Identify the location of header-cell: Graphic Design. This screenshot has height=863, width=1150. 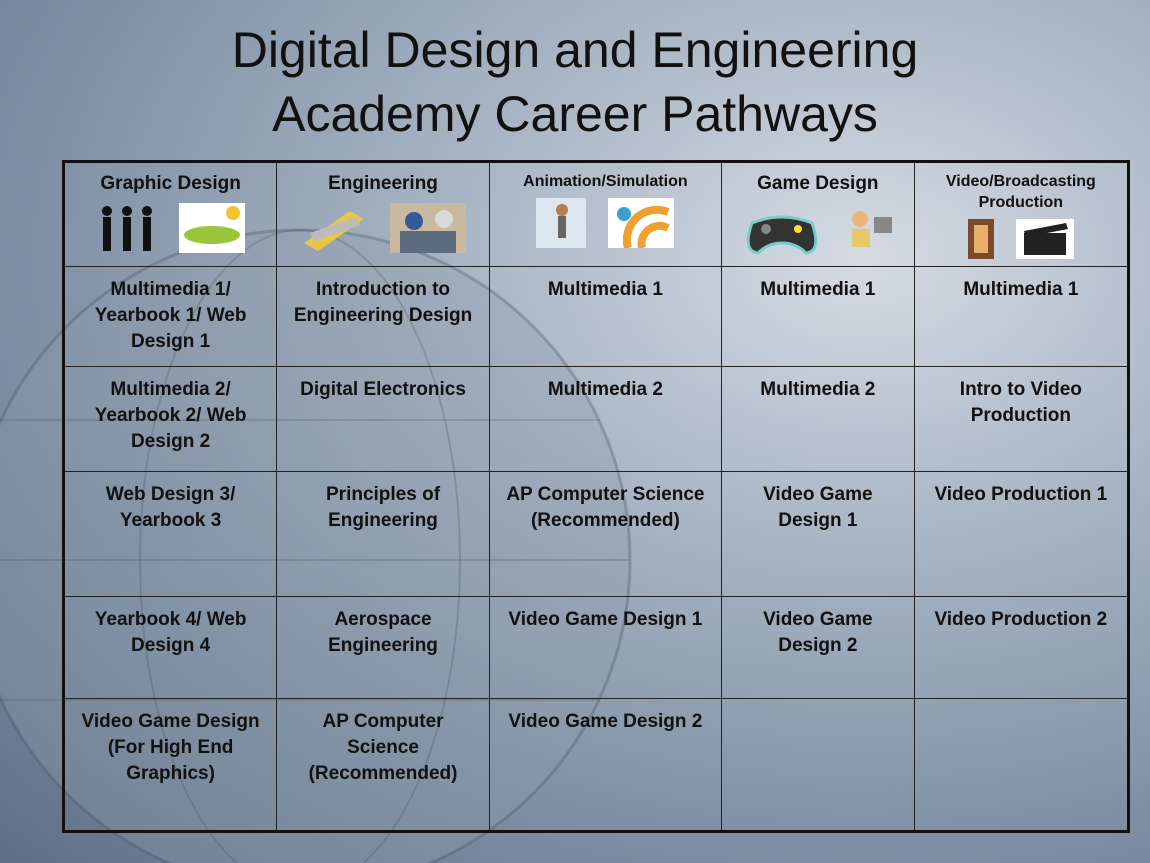
(170, 214).